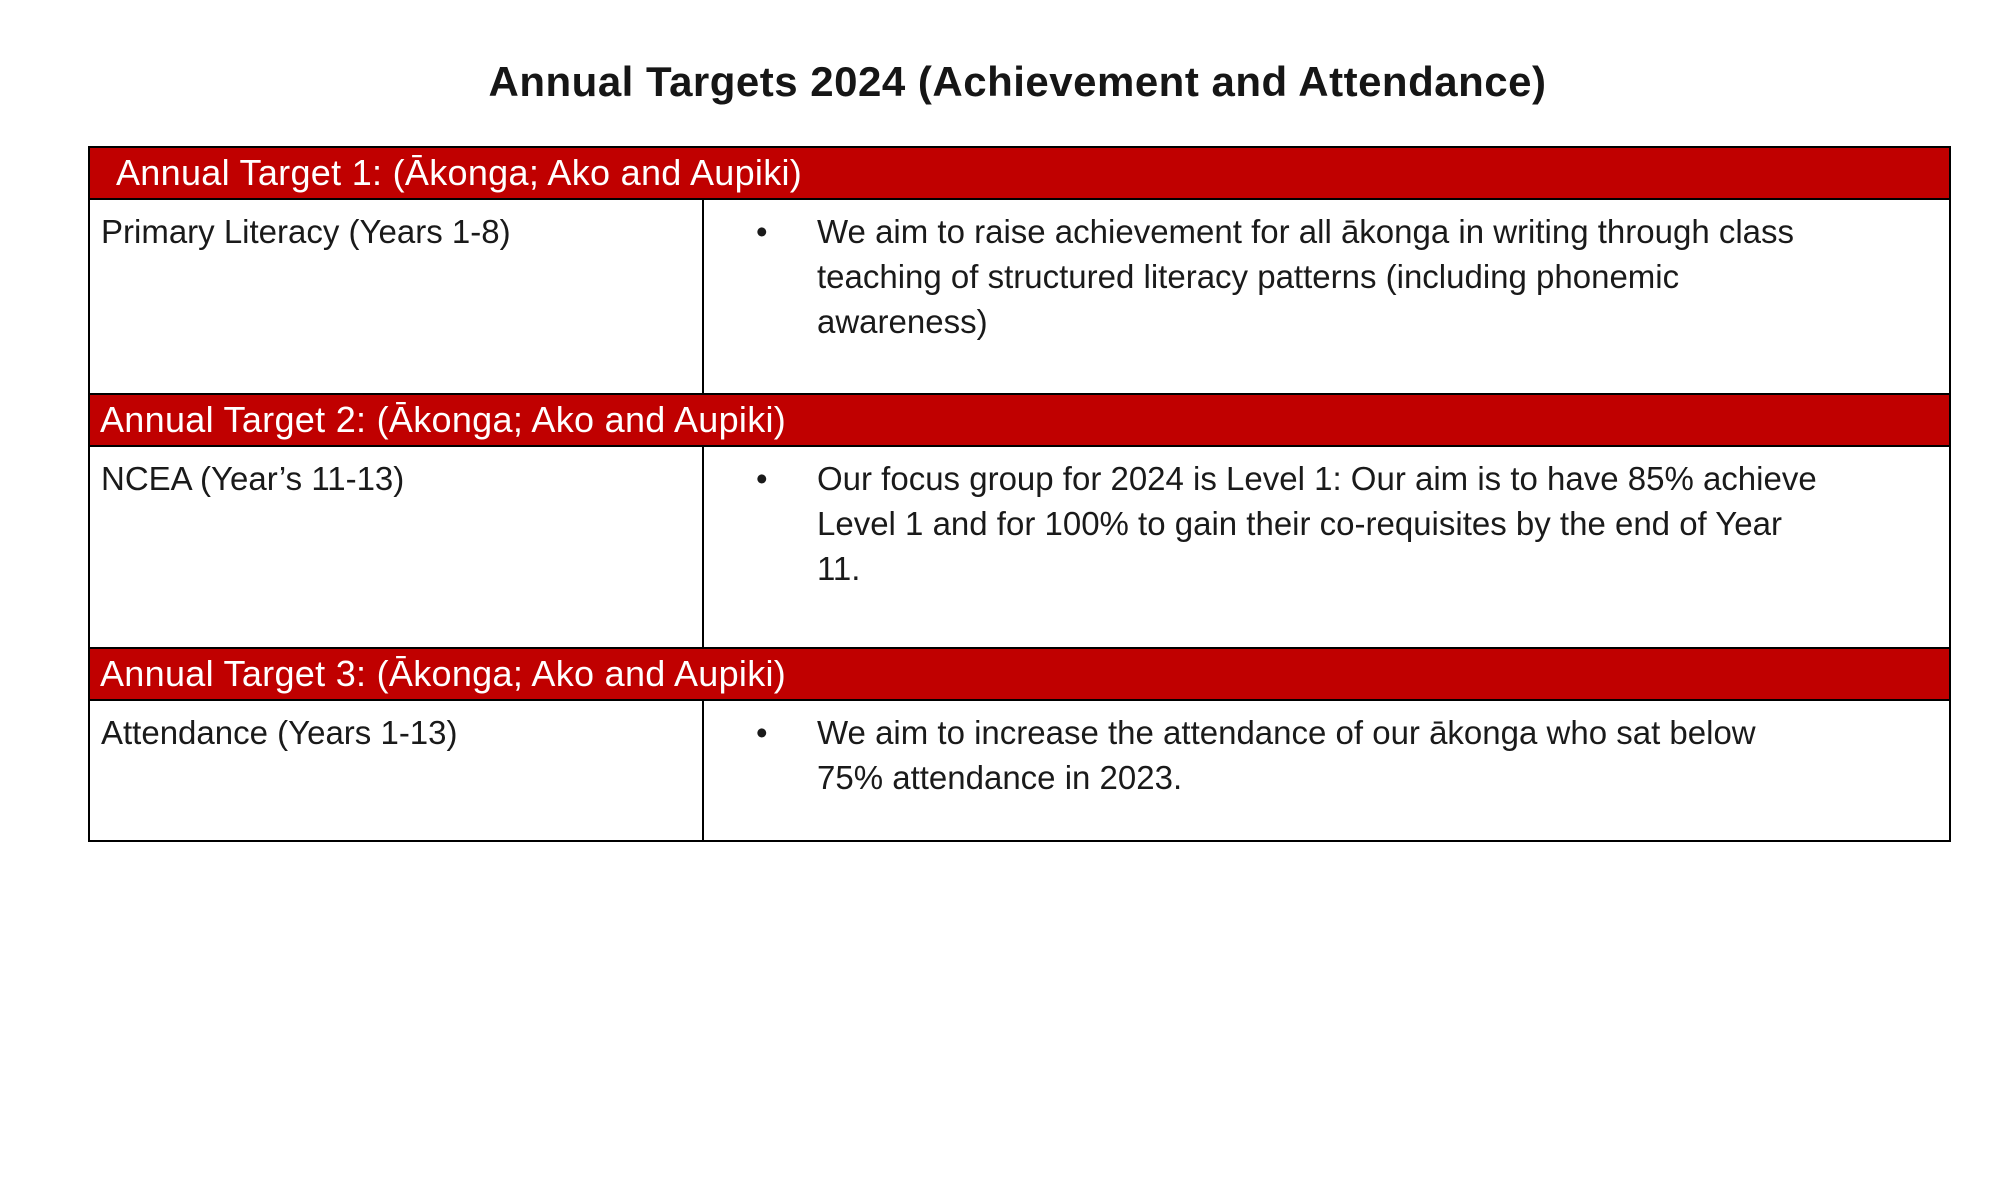 Image resolution: width=2000 pixels, height=1178 pixels. I want to click on target-3-area-cell: Attendance (Years 1-13), so click(397, 770).